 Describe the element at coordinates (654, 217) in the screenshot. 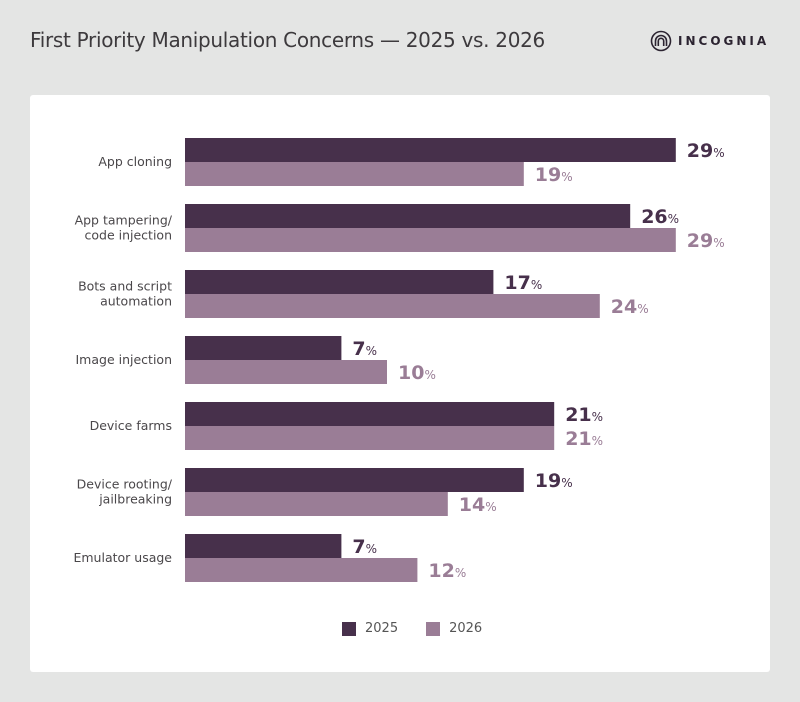

I see `data-label-value: 26` at that location.